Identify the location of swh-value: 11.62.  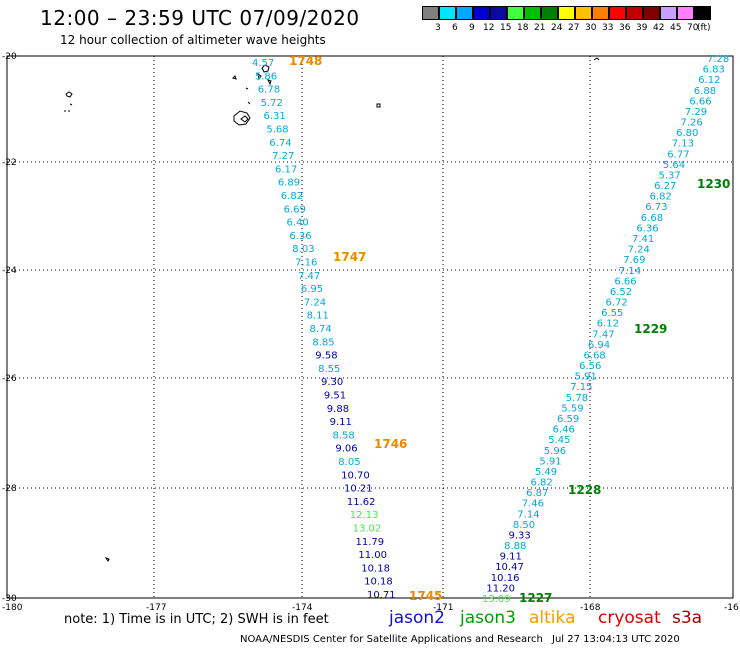
(361, 502).